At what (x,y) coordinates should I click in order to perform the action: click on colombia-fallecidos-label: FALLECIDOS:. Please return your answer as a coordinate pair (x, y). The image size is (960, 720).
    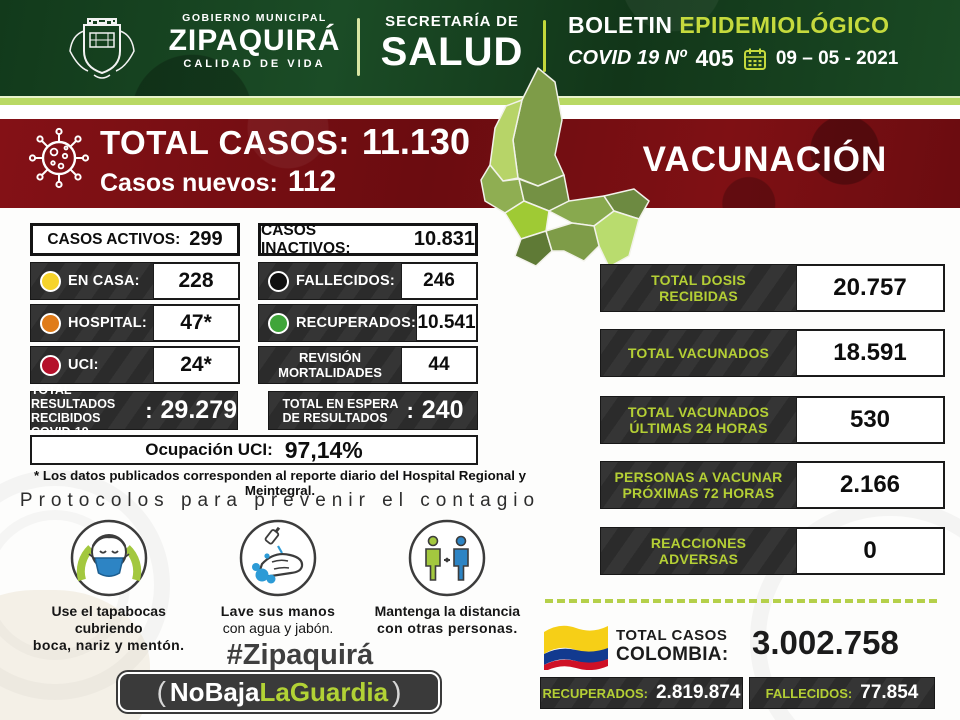
    Looking at the image, I should click on (809, 693).